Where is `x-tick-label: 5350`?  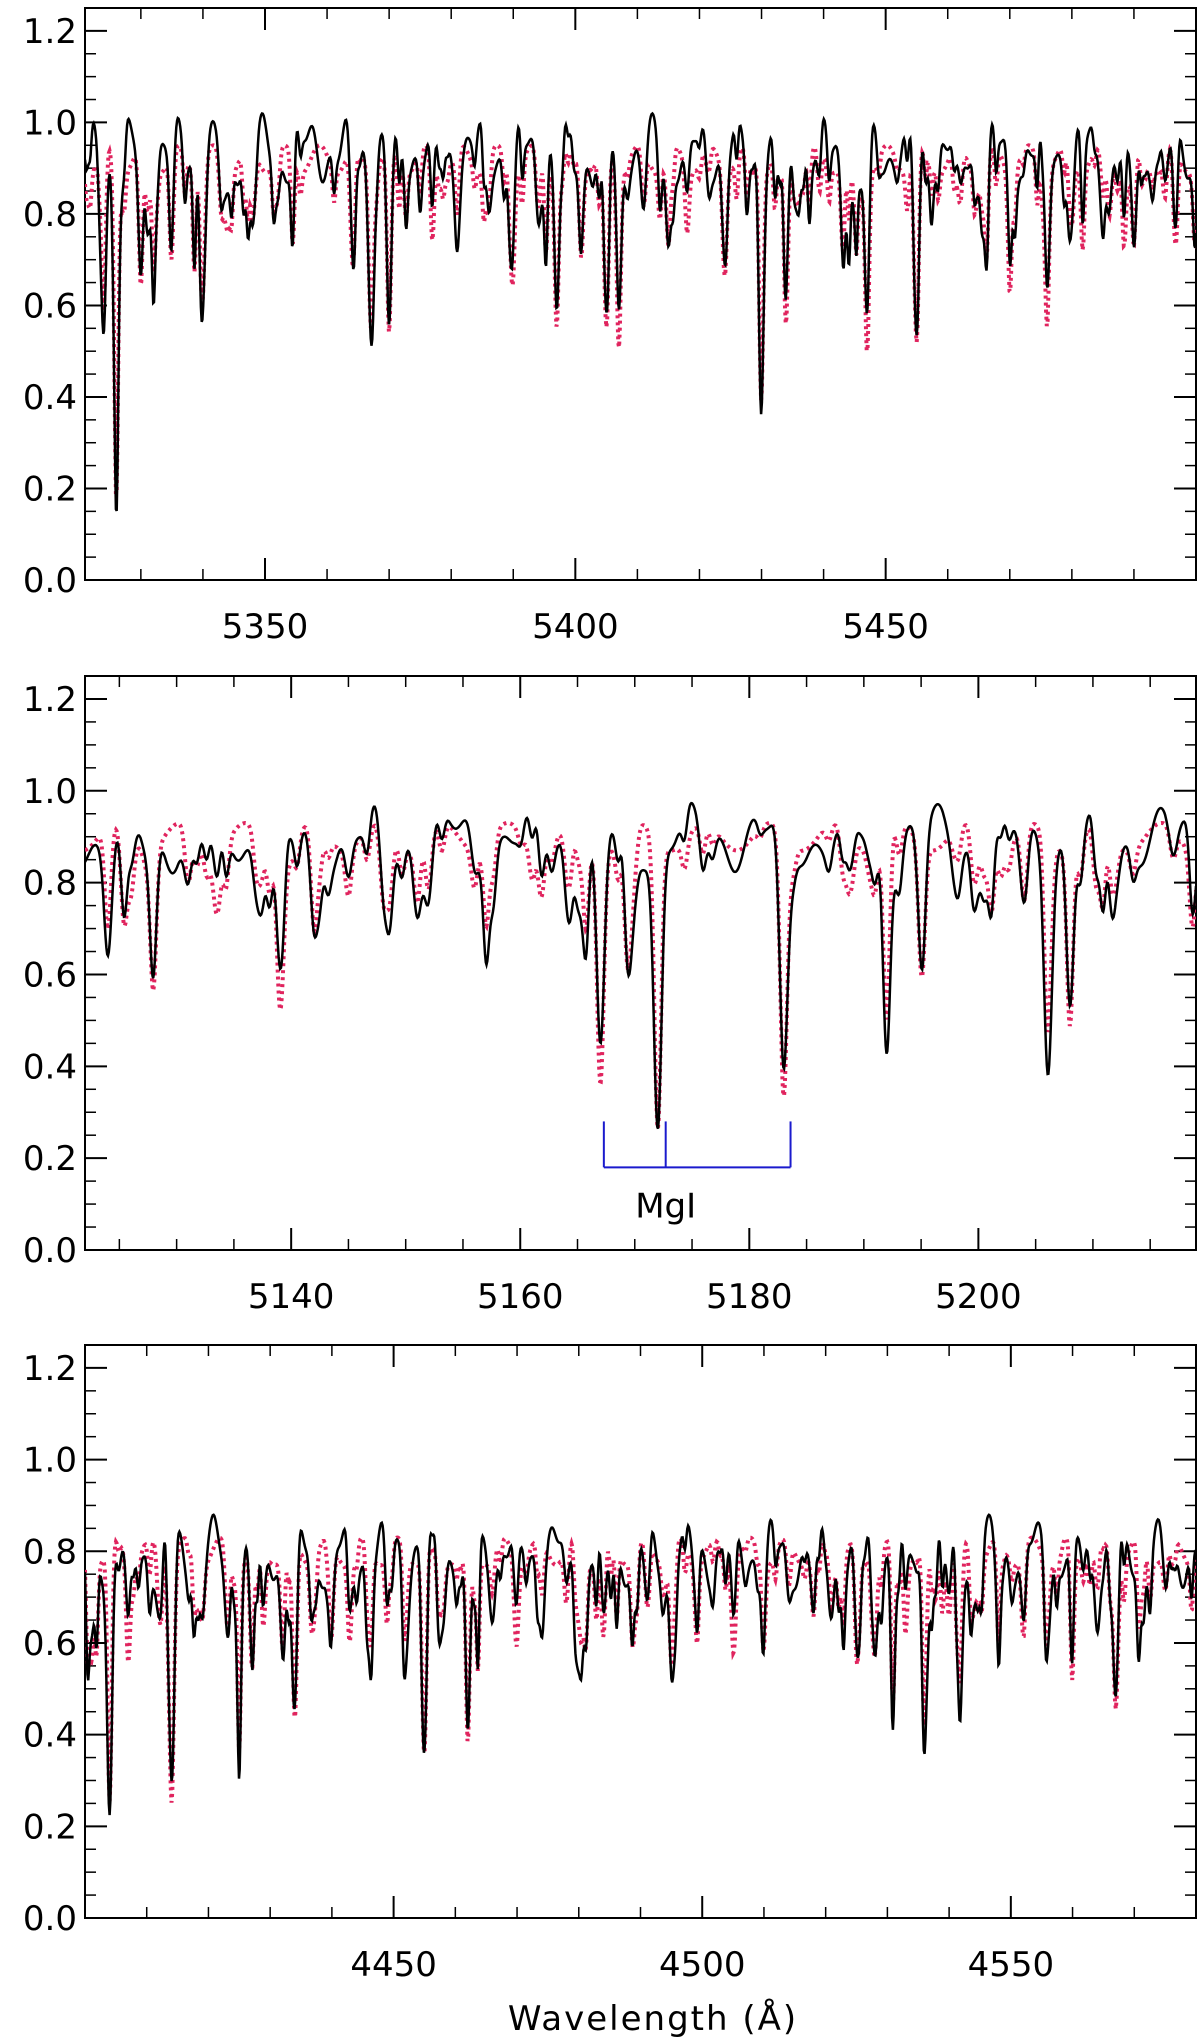 x-tick-label: 5350 is located at coordinates (265, 627).